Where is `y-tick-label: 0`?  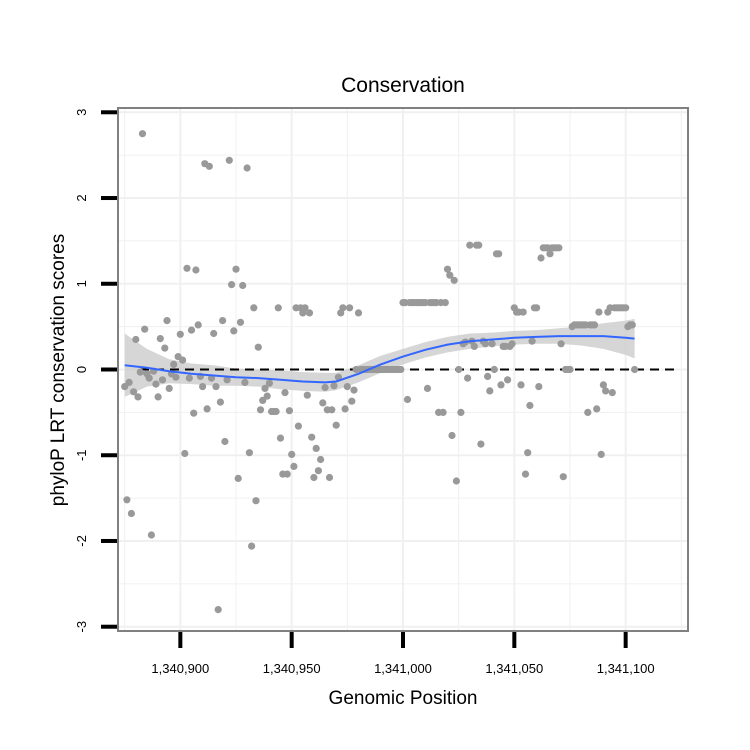
y-tick-label: 0 is located at coordinates (81, 369).